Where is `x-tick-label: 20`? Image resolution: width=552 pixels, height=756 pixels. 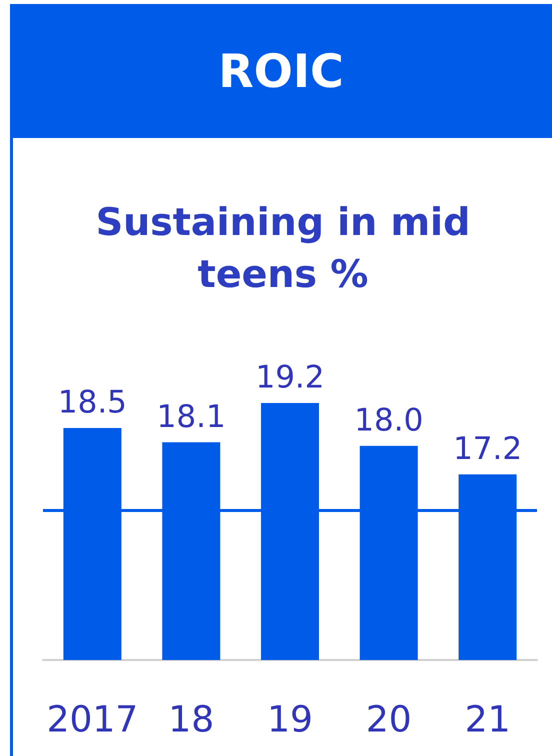 x-tick-label: 20 is located at coordinates (389, 720).